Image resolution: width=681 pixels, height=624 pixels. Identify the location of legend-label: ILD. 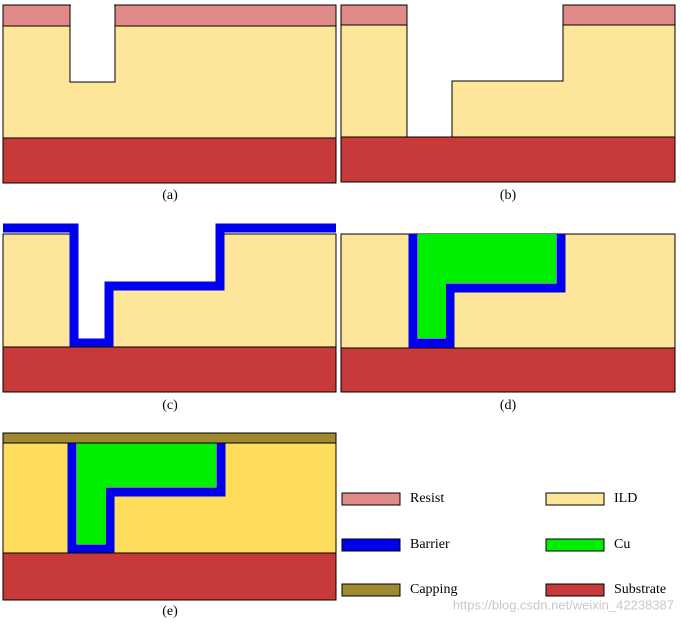
(625, 498).